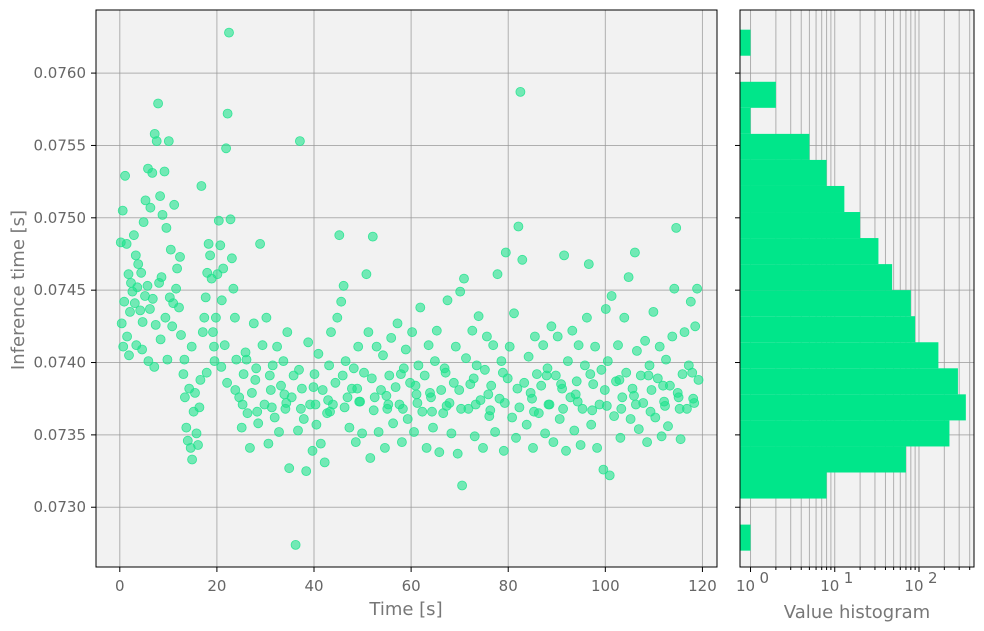 The height and width of the screenshot is (631, 984). I want to click on histogram-x-tick-exponent: 0, so click(765, 578).